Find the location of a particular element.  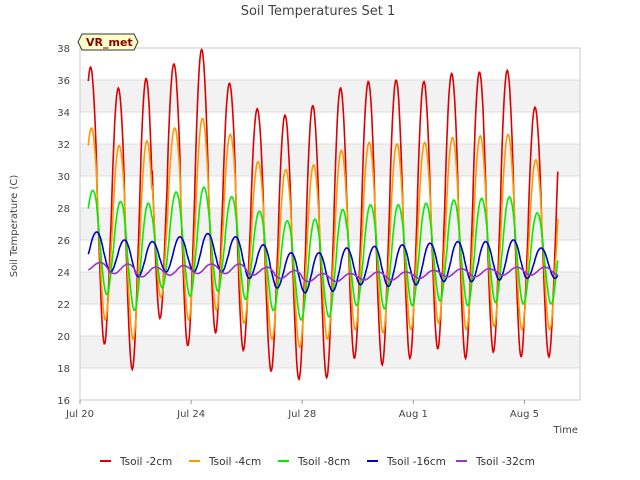

series-line-tsoil-16cm is located at coordinates (323, 262).